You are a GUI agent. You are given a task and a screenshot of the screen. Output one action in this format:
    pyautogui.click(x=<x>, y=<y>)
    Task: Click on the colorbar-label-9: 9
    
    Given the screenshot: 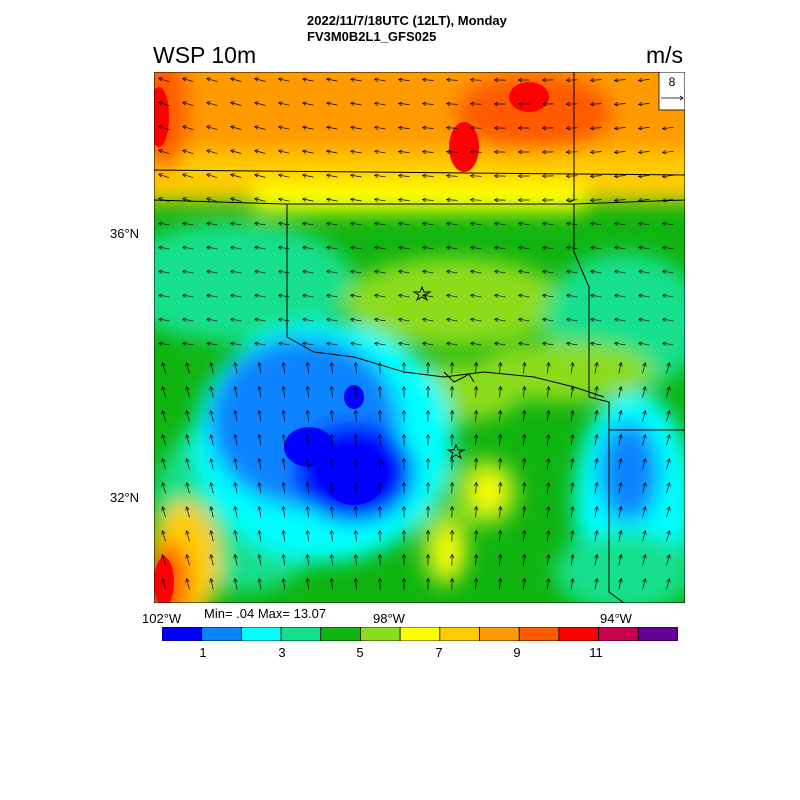 What is the action you would take?
    pyautogui.click(x=517, y=652)
    